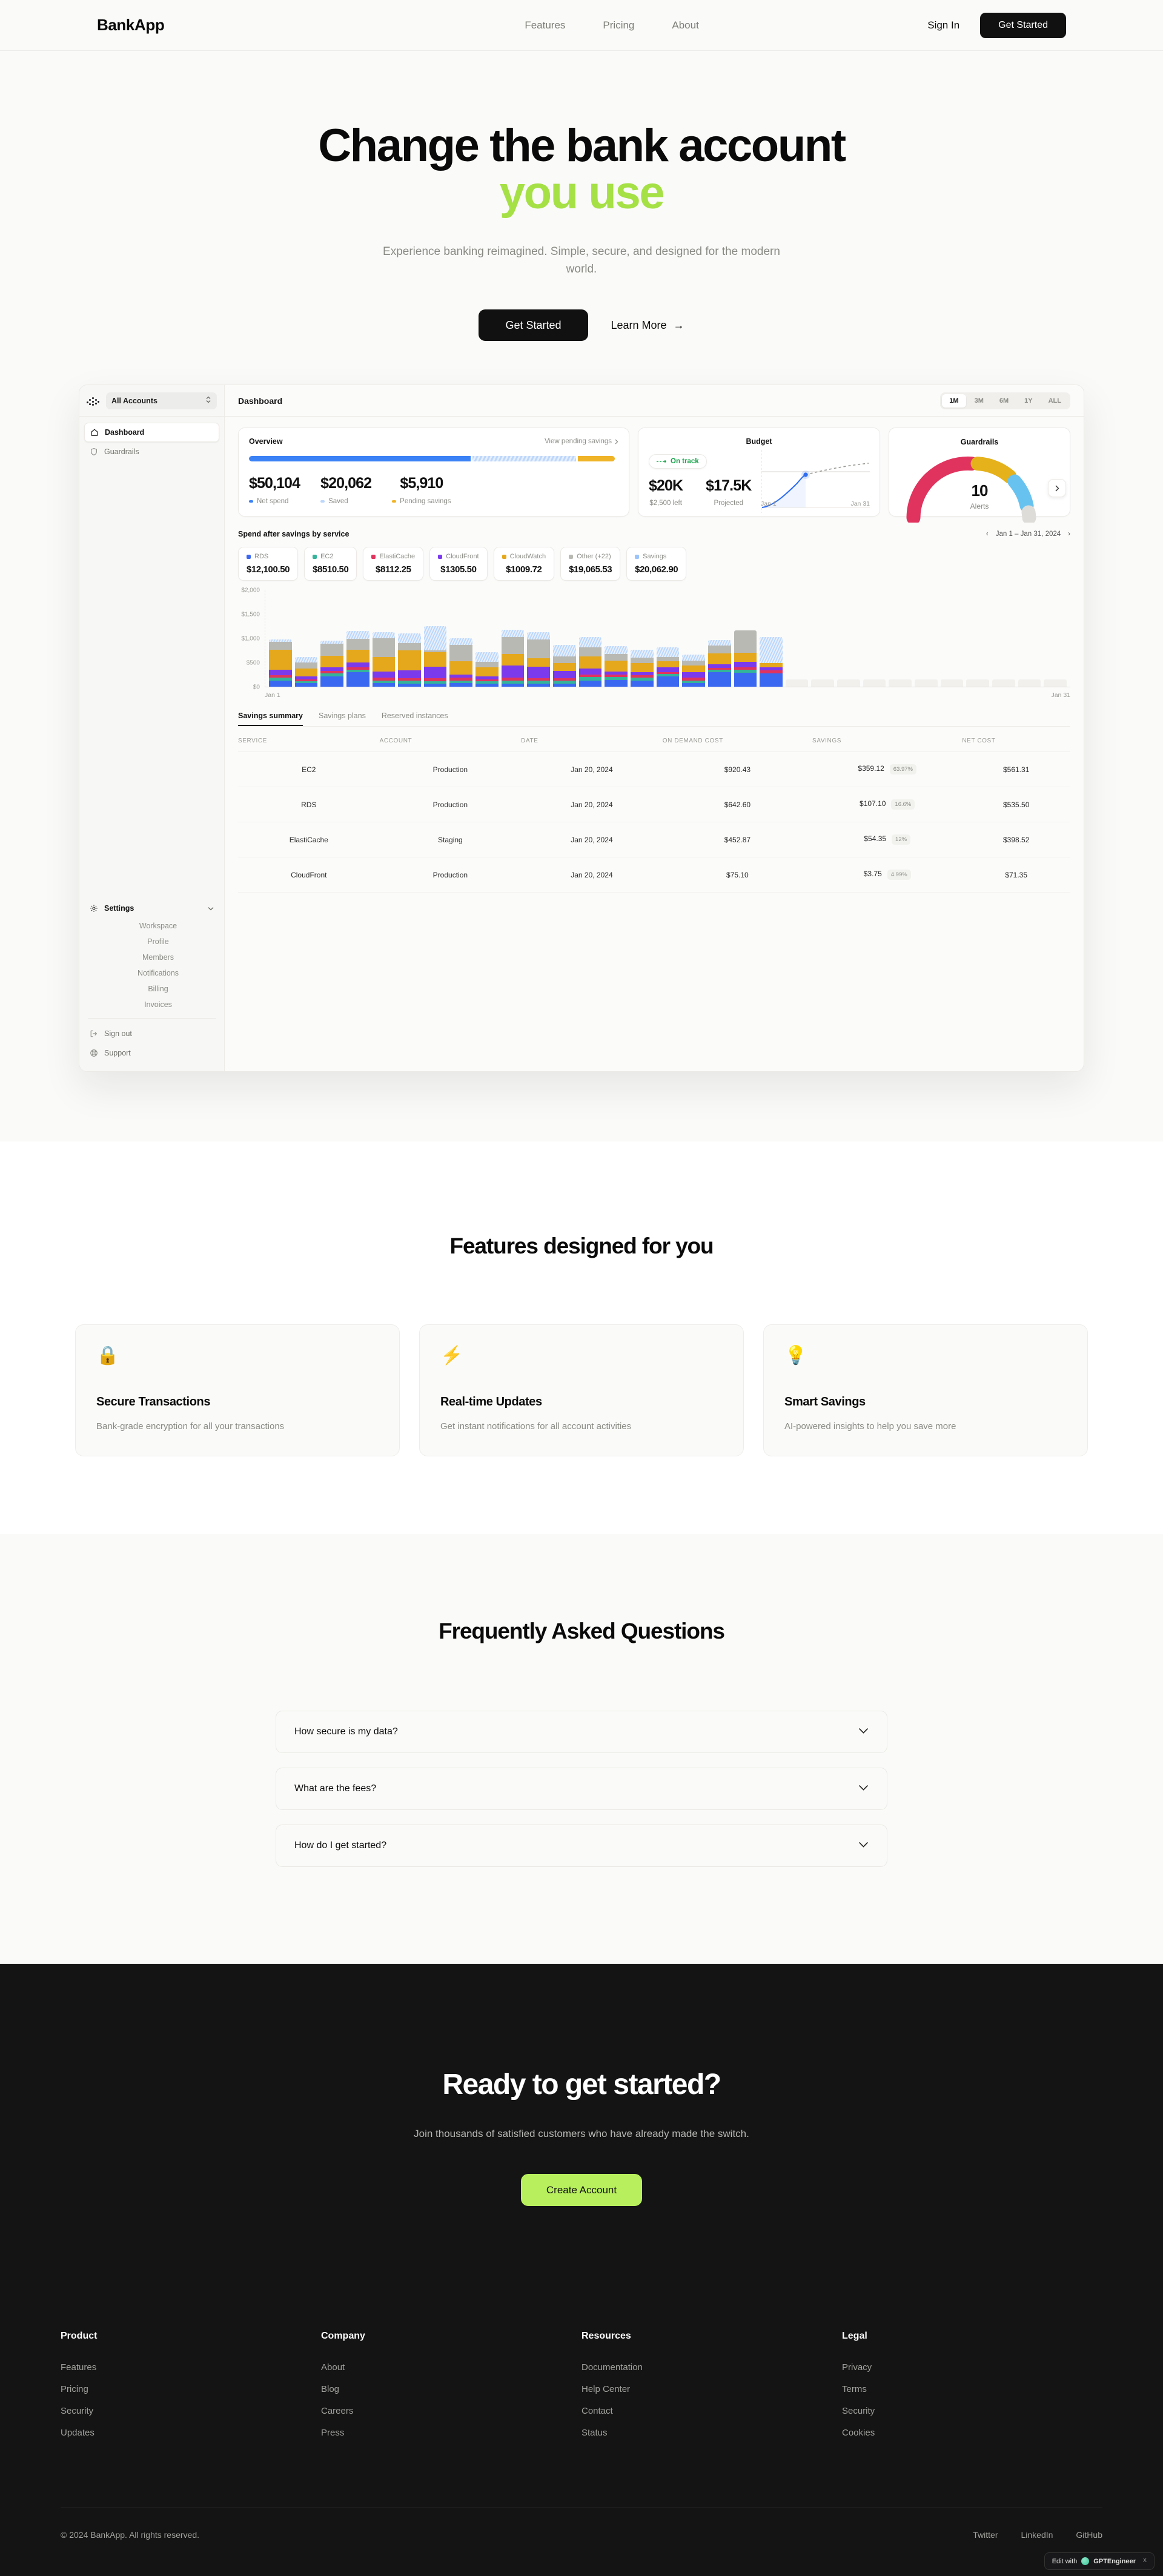 The image size is (1163, 2576). I want to click on footer-link-status: Status, so click(595, 2433).